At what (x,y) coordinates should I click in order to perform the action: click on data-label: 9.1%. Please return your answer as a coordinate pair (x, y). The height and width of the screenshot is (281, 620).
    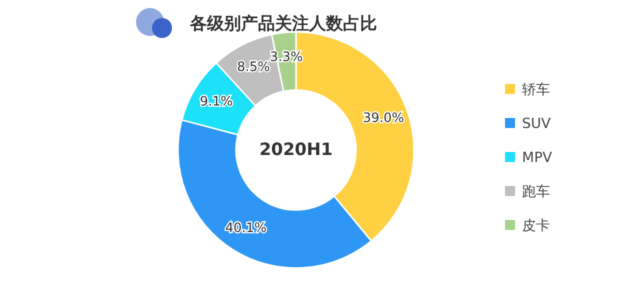
    Looking at the image, I should click on (216, 102).